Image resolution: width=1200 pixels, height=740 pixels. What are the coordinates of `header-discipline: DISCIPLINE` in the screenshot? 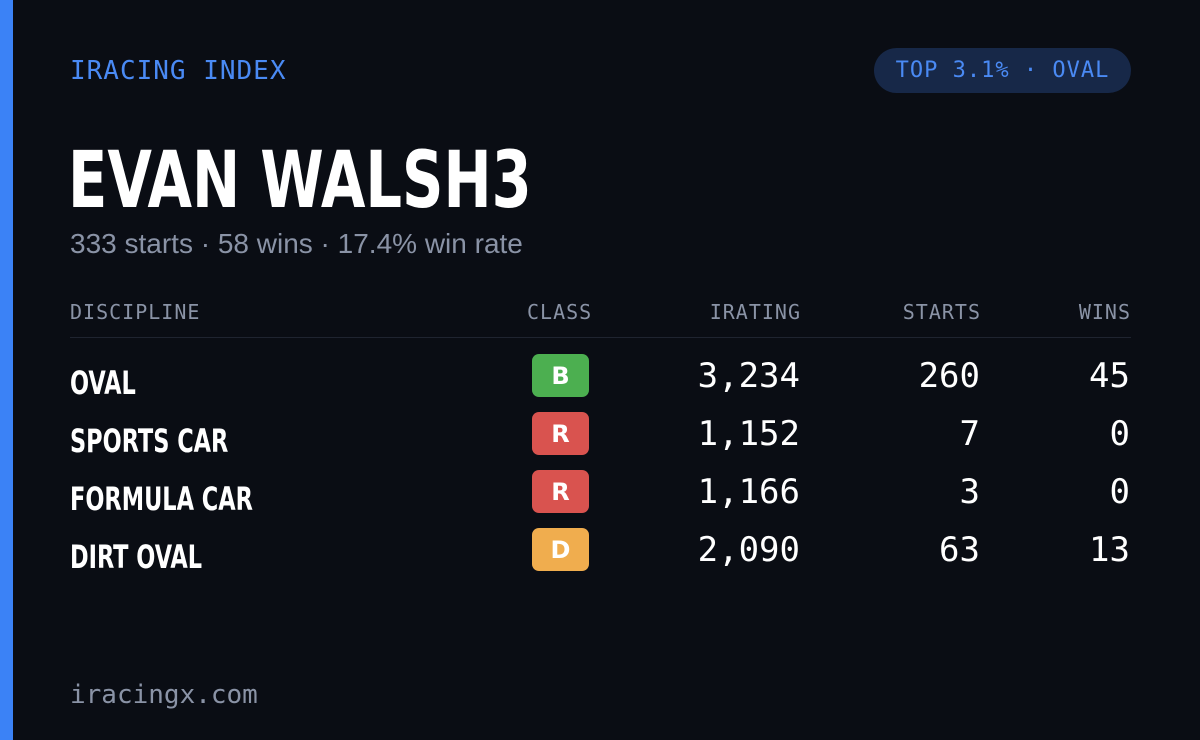 It's located at (135, 312).